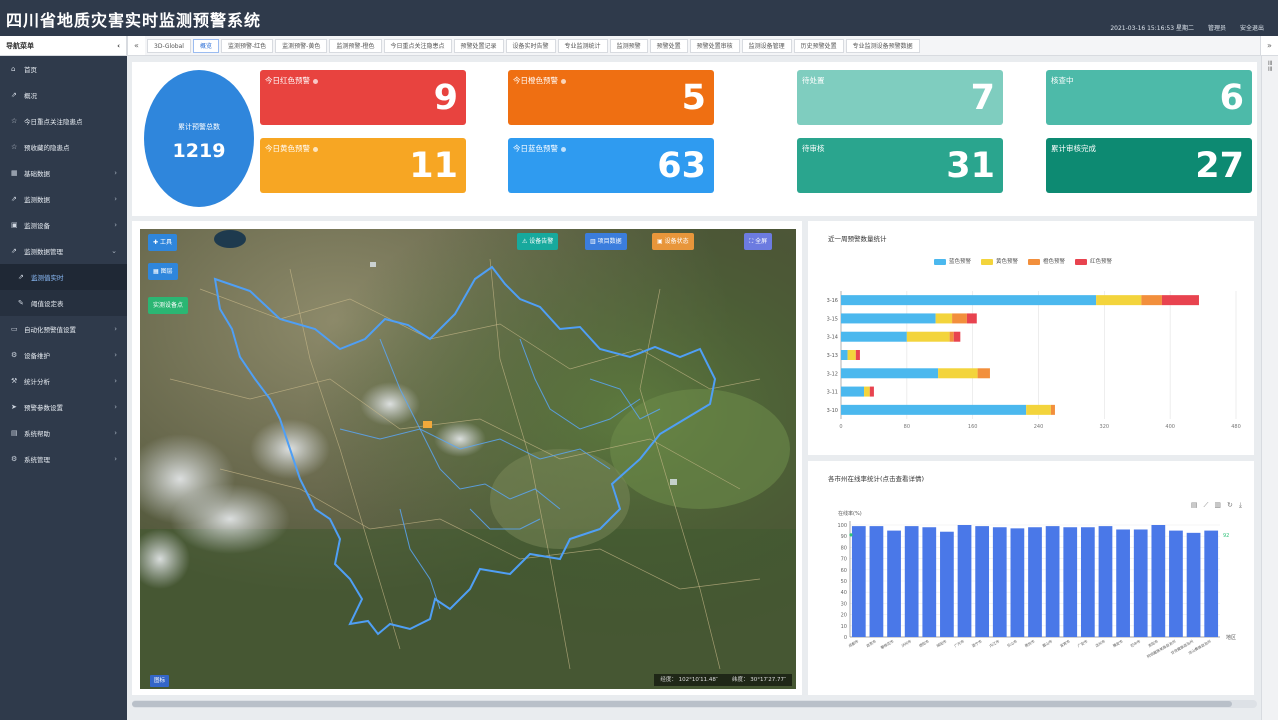 The image size is (1278, 720). I want to click on legend-item-3: 红色预警, so click(1093, 261).